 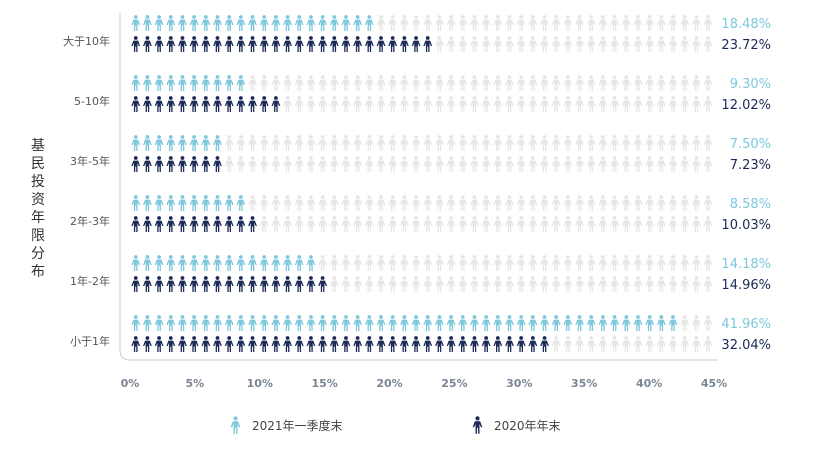 I want to click on value-label: 23.72%, so click(x=746, y=45).